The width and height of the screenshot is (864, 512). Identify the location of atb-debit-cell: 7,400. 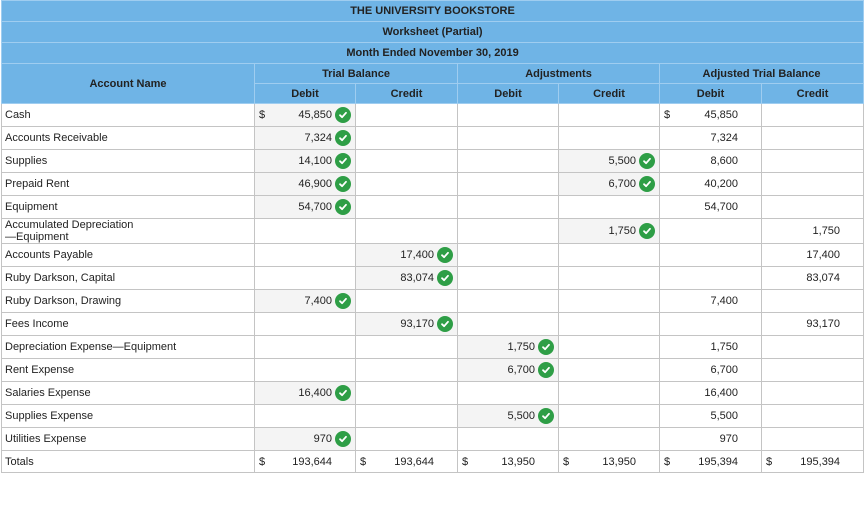
(710, 301).